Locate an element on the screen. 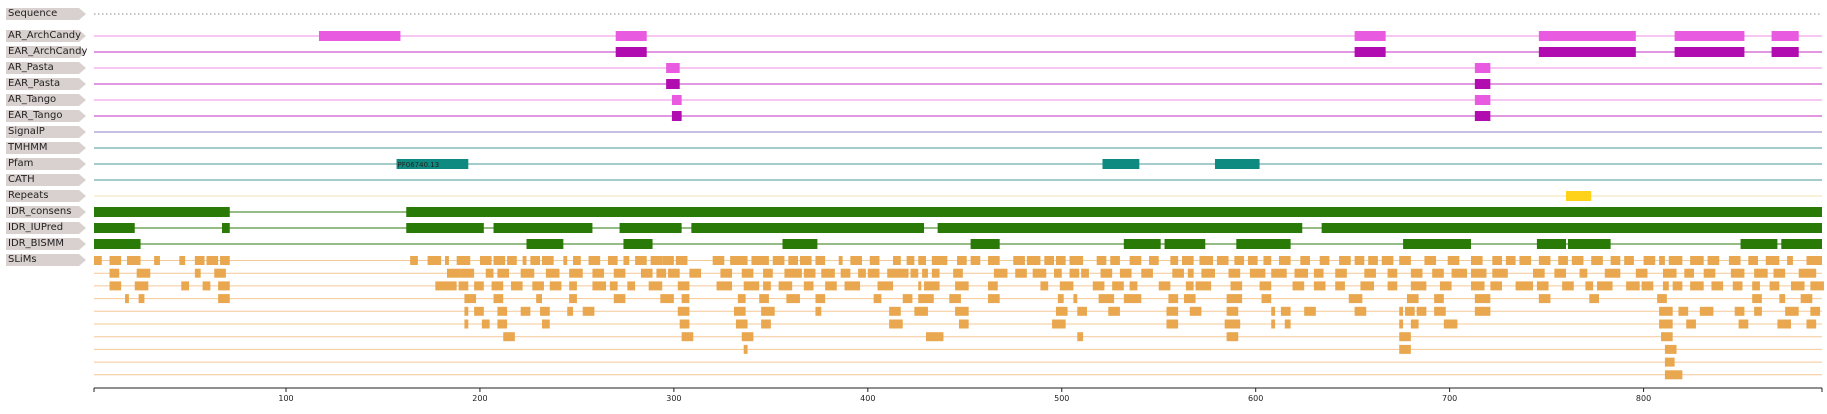 The height and width of the screenshot is (414, 1827). track-label-signalp: SignalP is located at coordinates (47, 132).